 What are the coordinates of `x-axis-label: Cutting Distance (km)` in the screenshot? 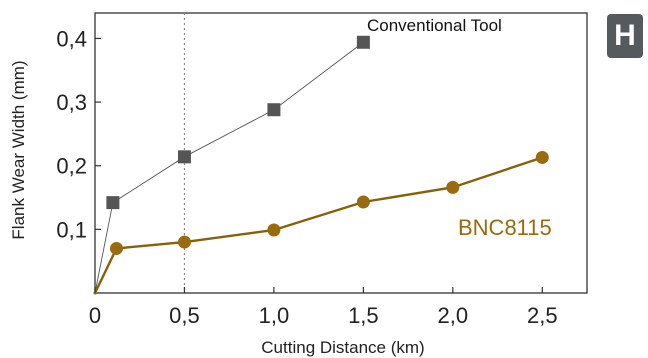 It's located at (342, 347).